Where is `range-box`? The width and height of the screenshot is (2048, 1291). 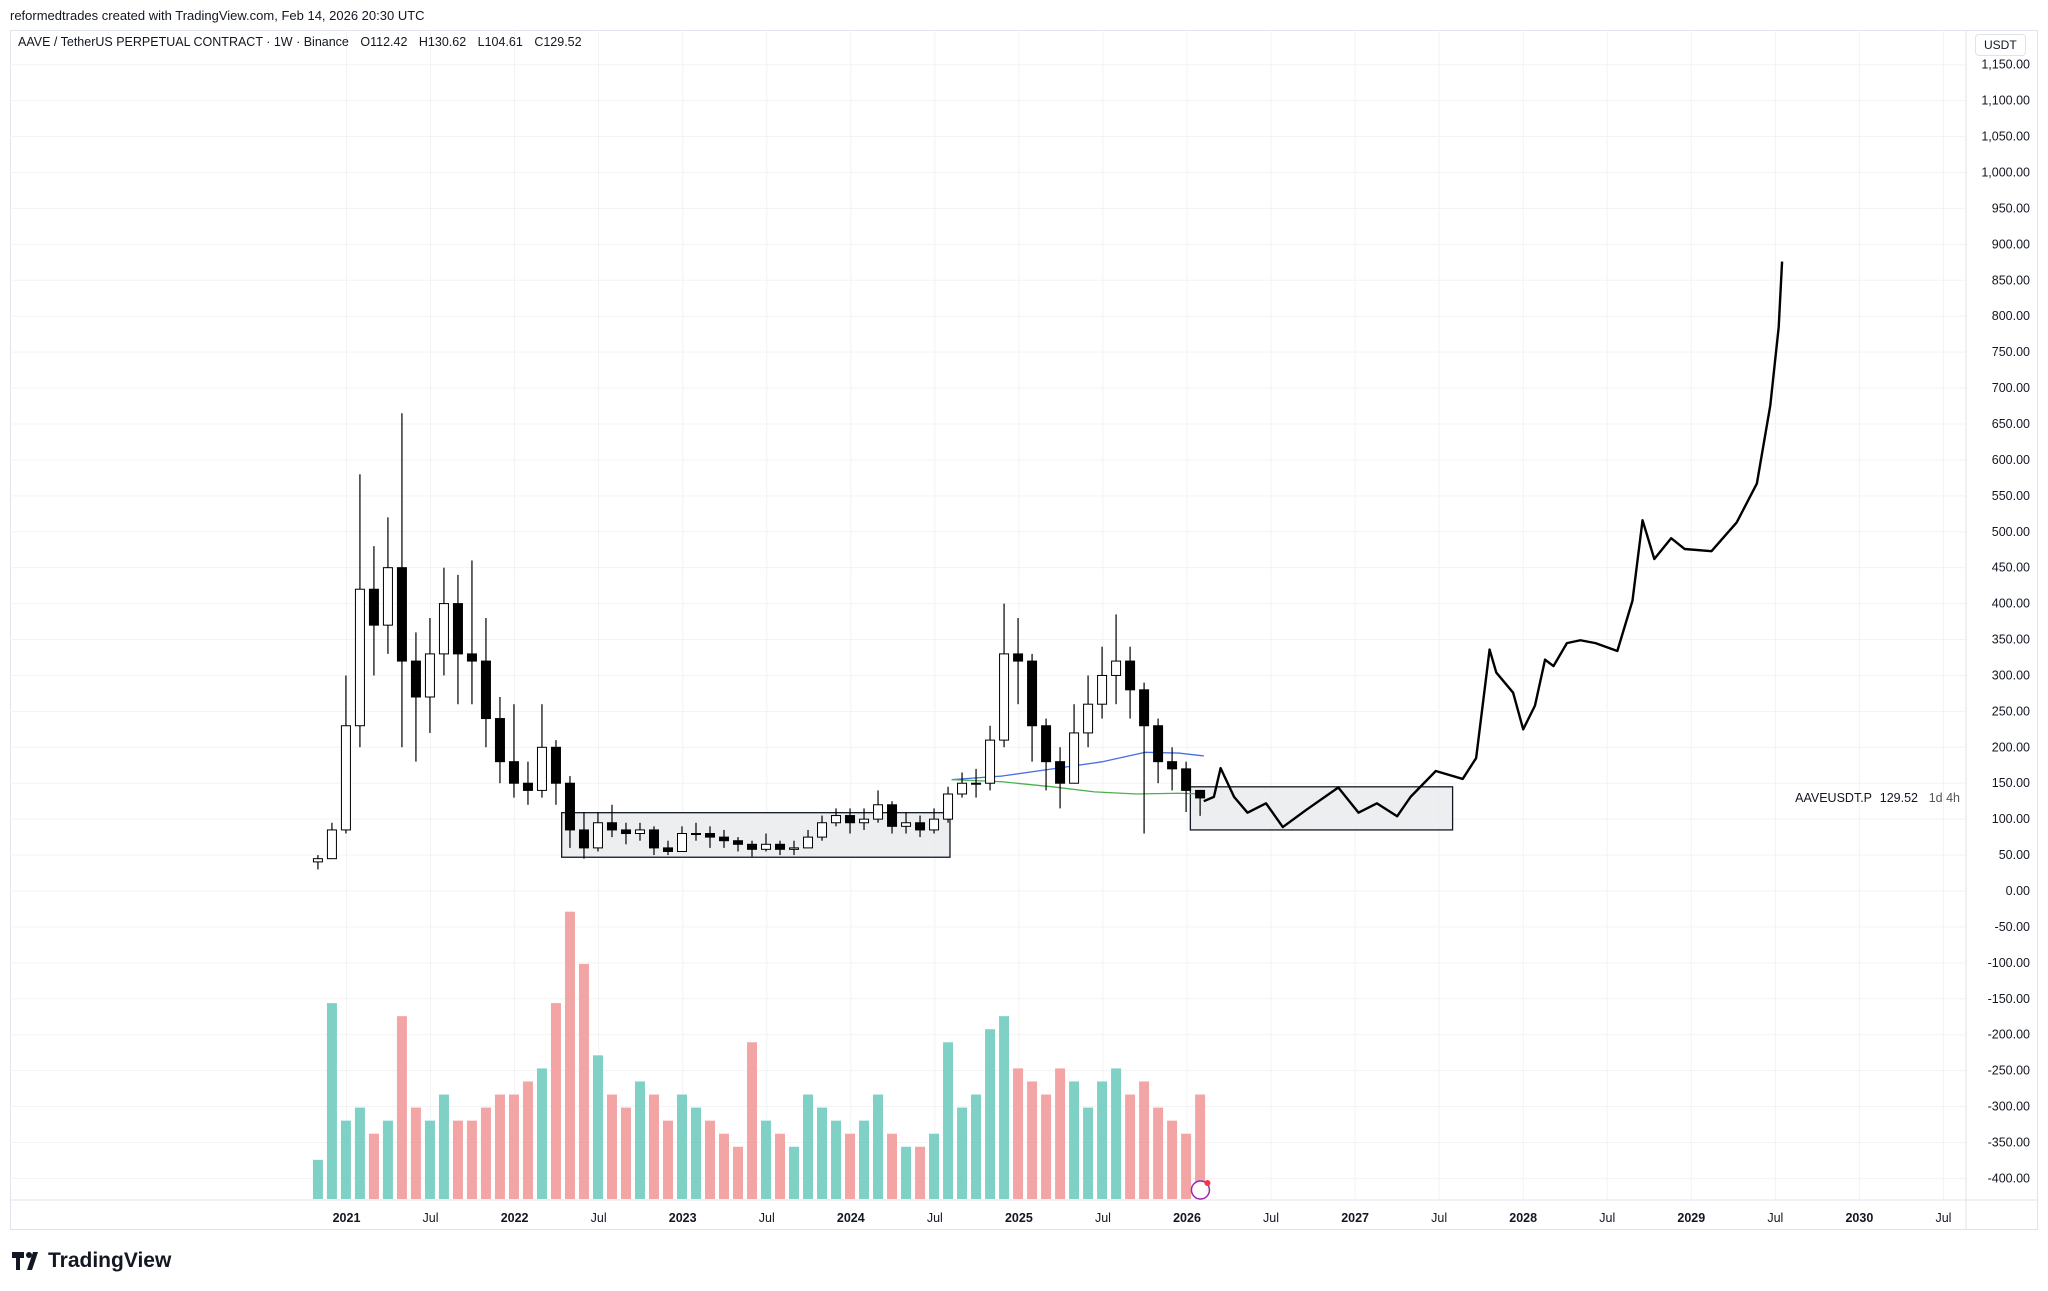
range-box is located at coordinates (1321, 808).